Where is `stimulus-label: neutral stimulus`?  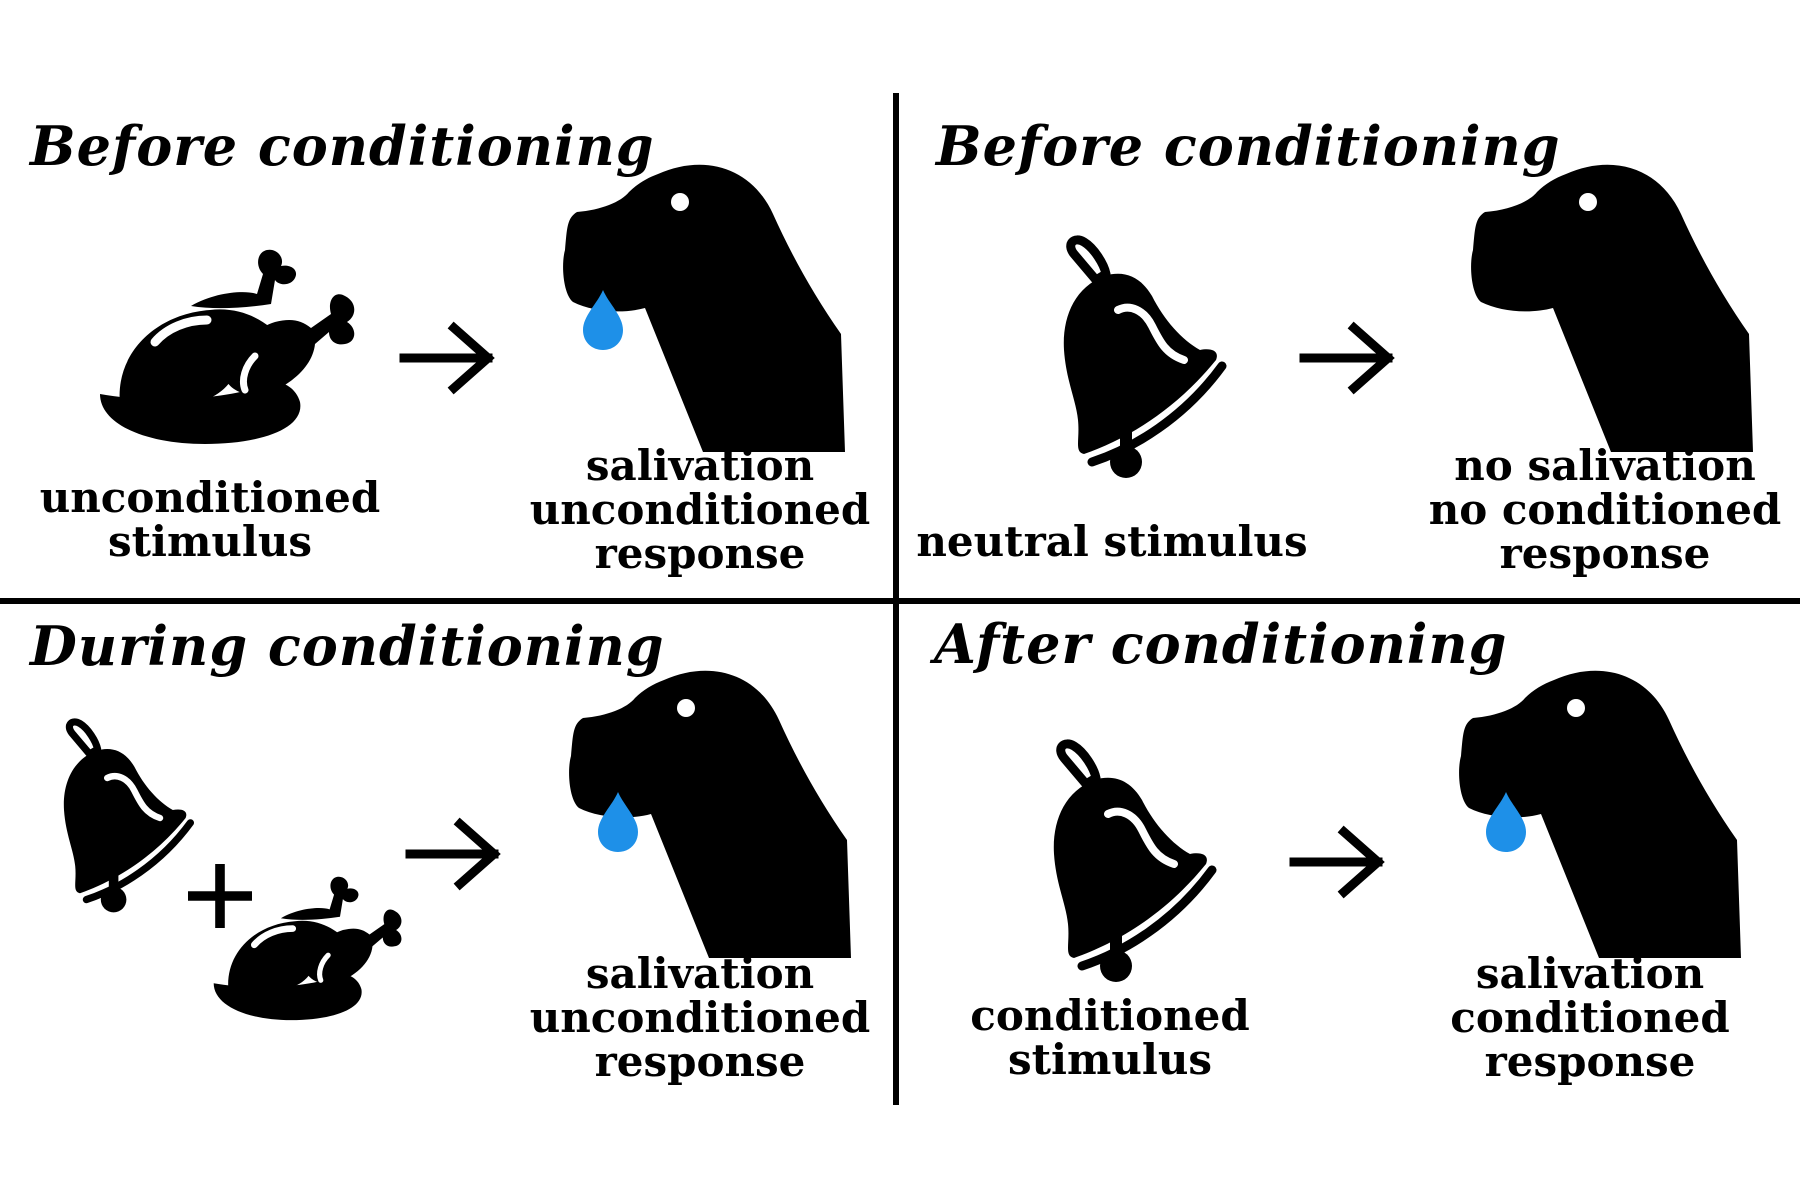 stimulus-label: neutral stimulus is located at coordinates (1112, 542).